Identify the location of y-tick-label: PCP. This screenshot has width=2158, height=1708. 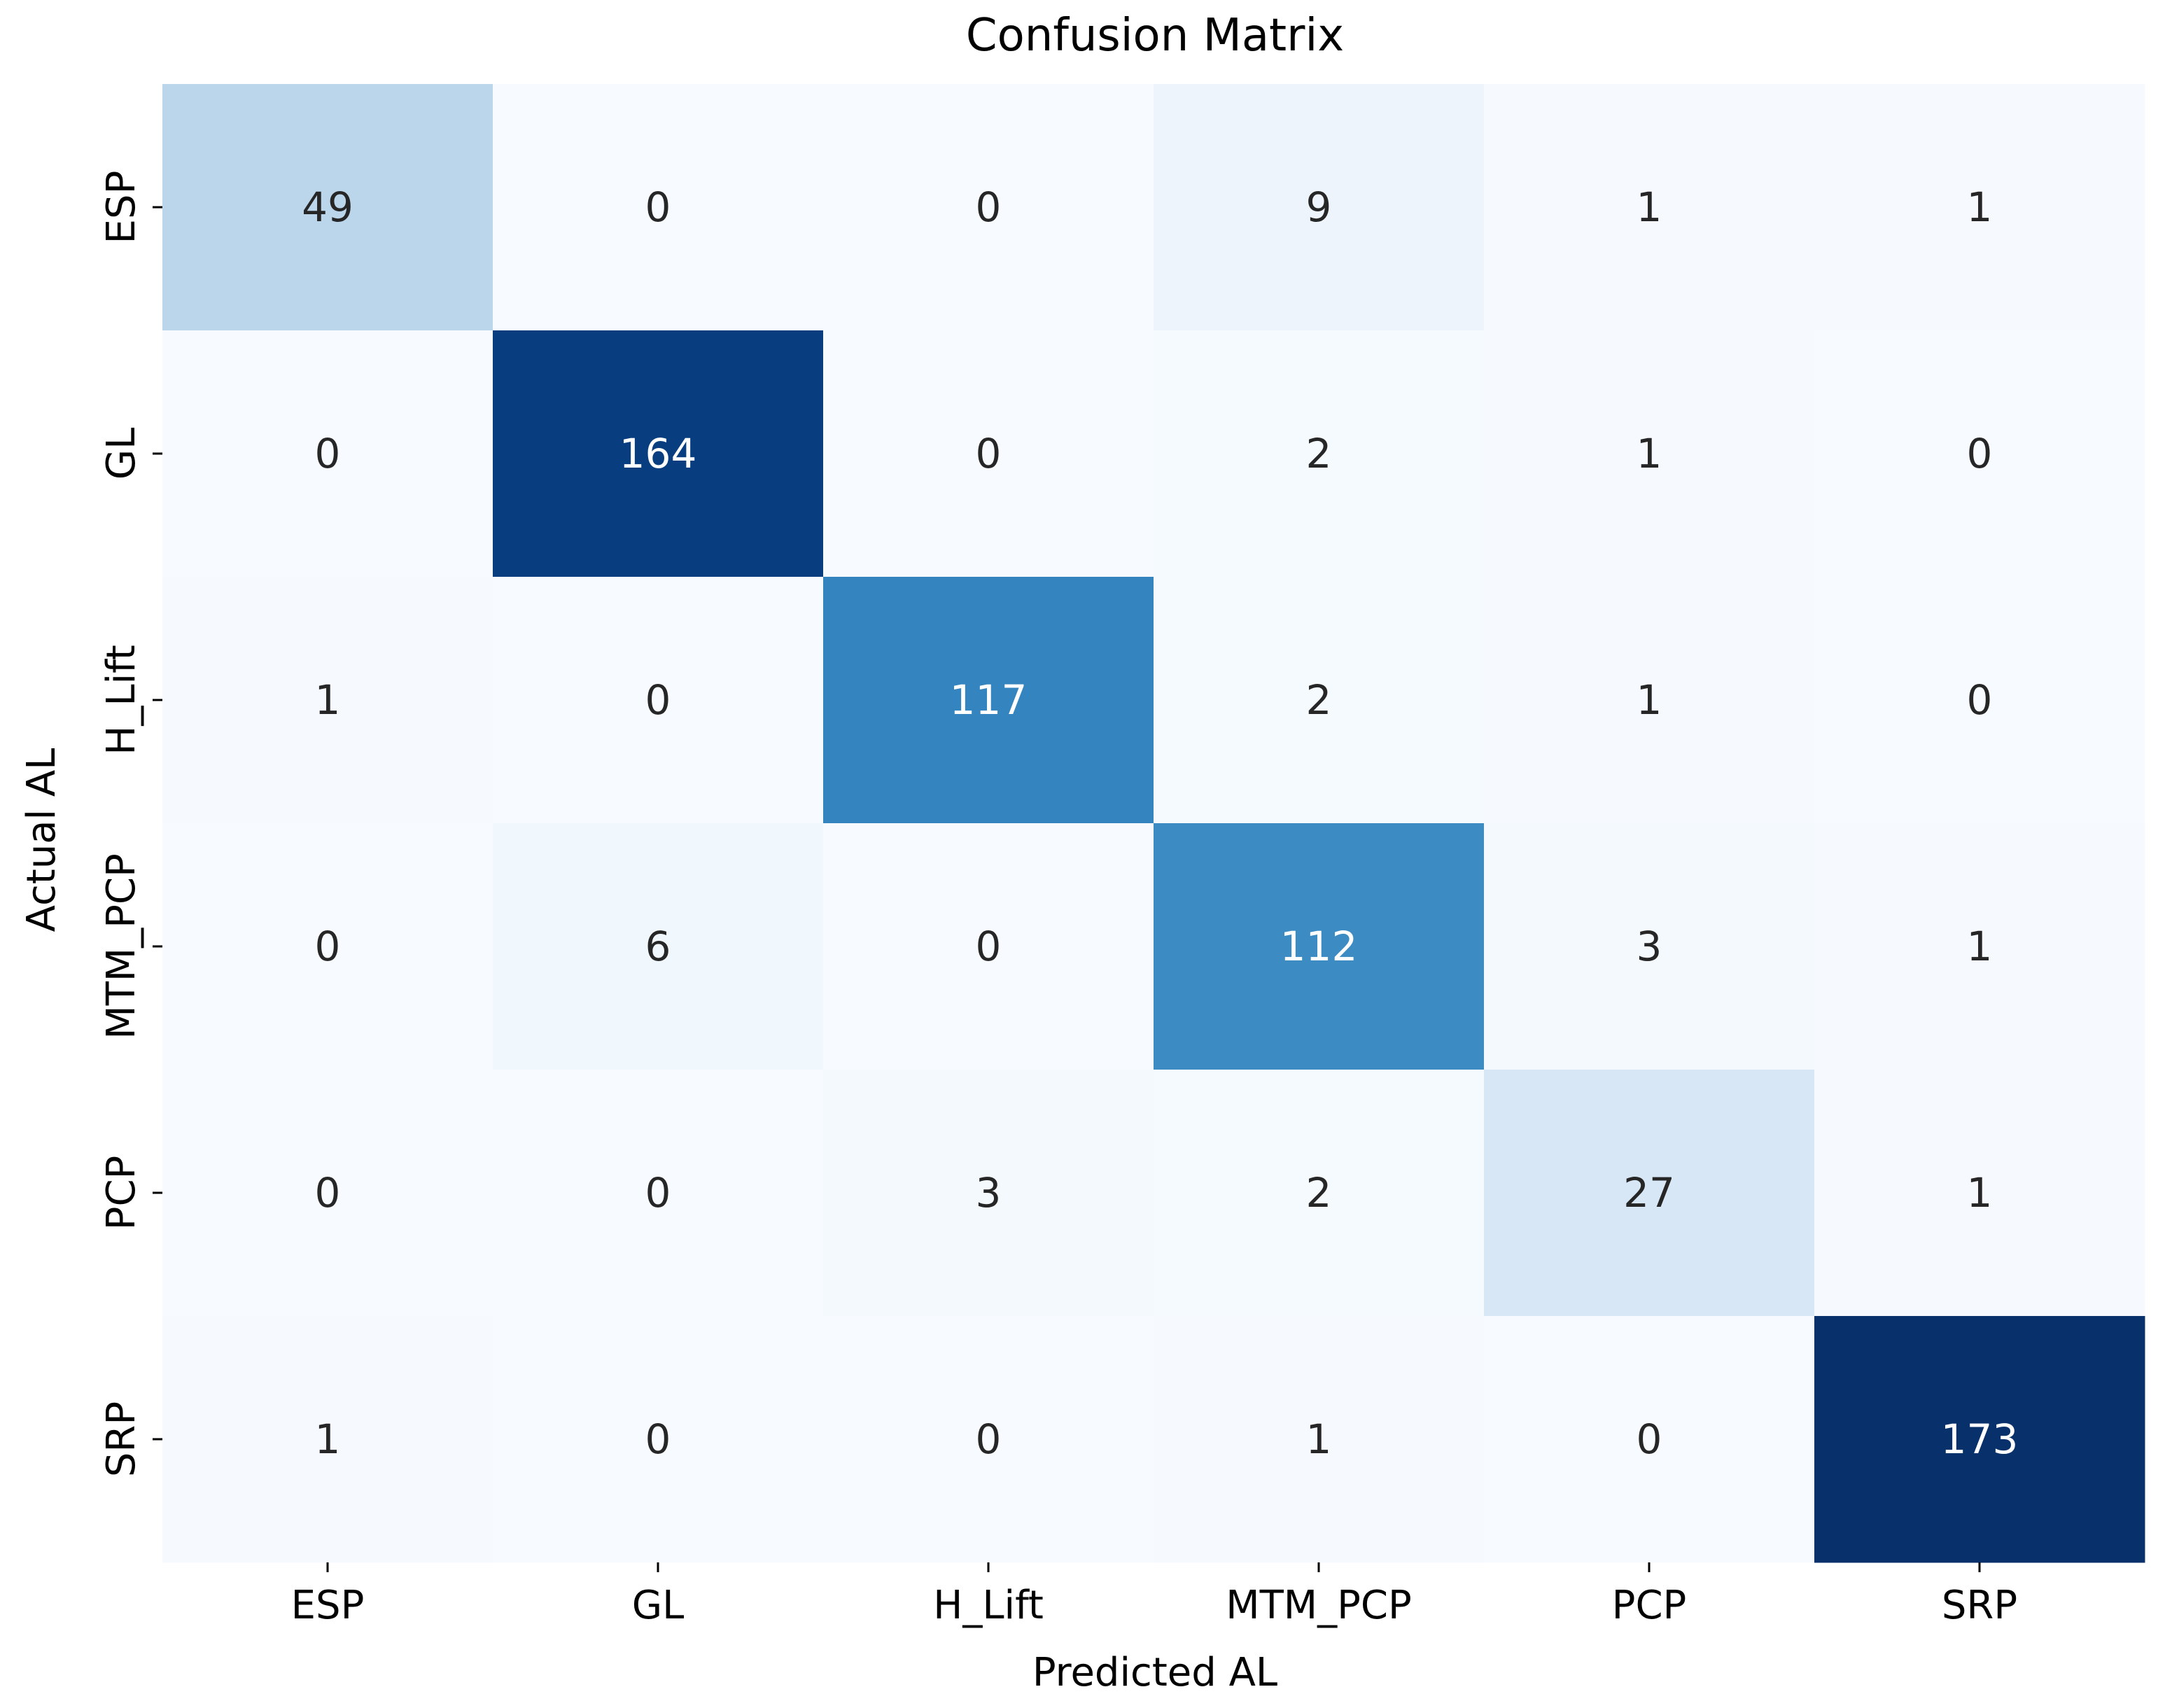
(122, 1193).